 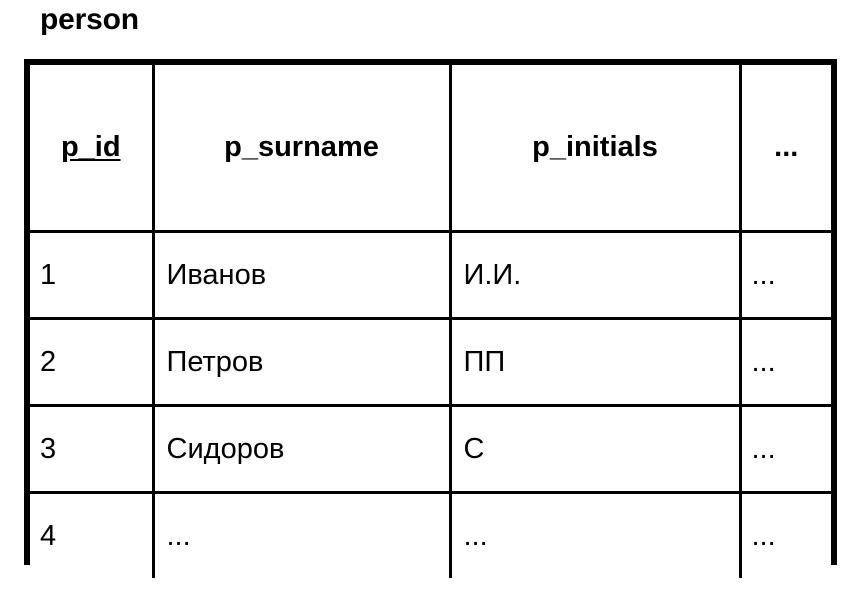 I want to click on column-header-p-id: p_id, so click(x=92, y=149).